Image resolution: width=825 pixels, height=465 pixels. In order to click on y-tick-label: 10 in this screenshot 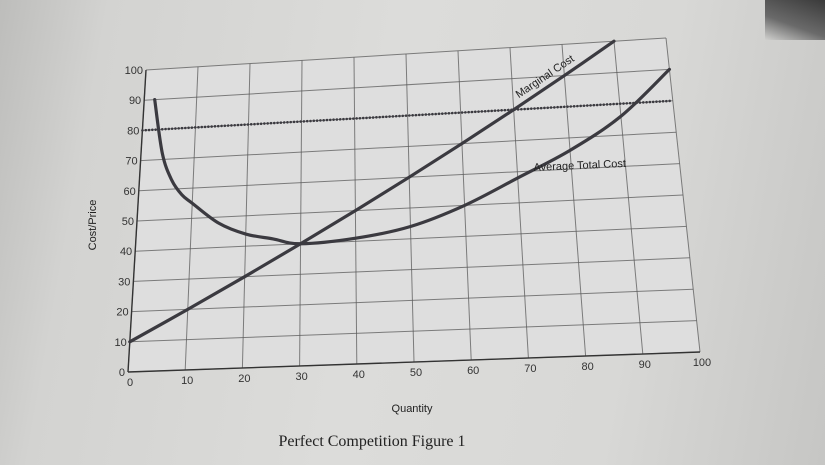, I will do `click(121, 343)`.